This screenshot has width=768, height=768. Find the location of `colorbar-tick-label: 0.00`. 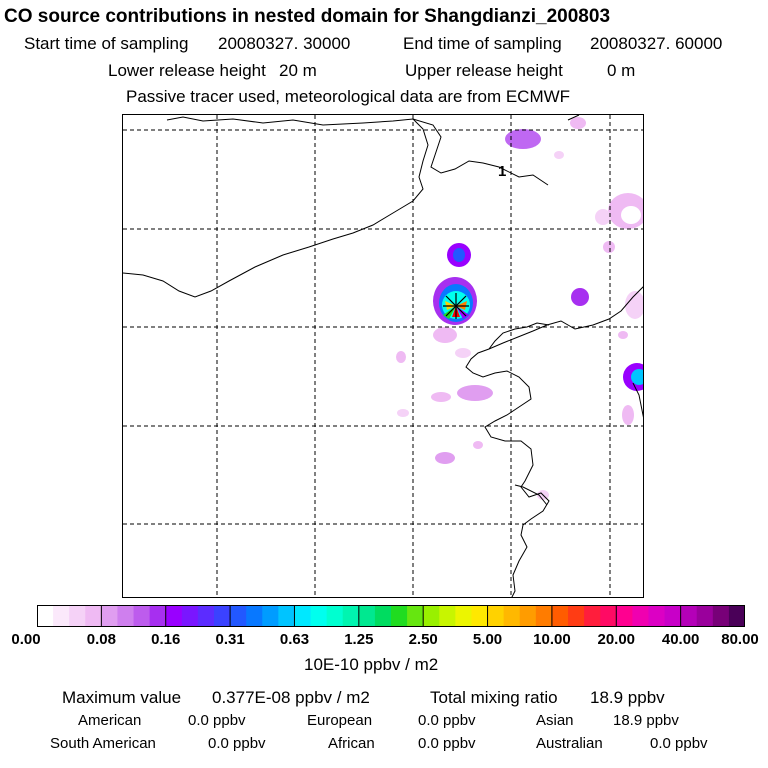

colorbar-tick-label: 0.00 is located at coordinates (26, 639).